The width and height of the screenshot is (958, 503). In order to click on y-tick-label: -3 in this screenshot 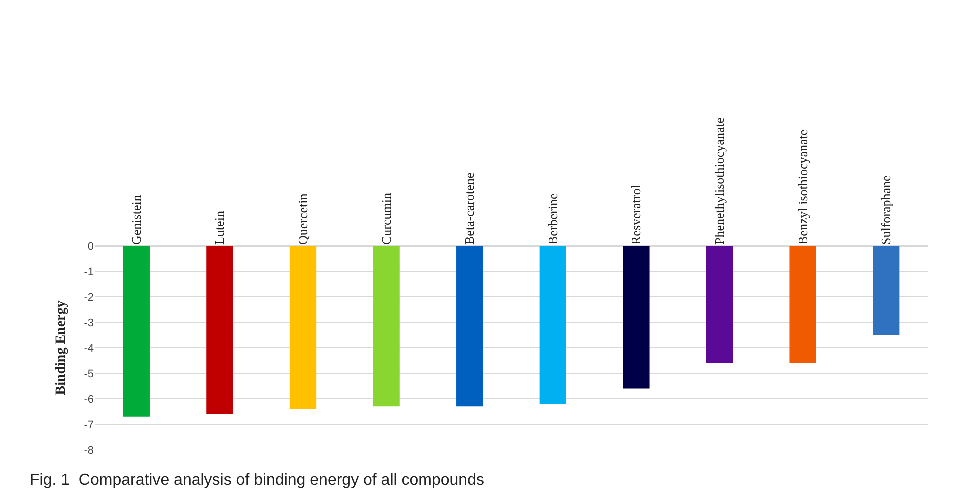, I will do `click(89, 323)`.